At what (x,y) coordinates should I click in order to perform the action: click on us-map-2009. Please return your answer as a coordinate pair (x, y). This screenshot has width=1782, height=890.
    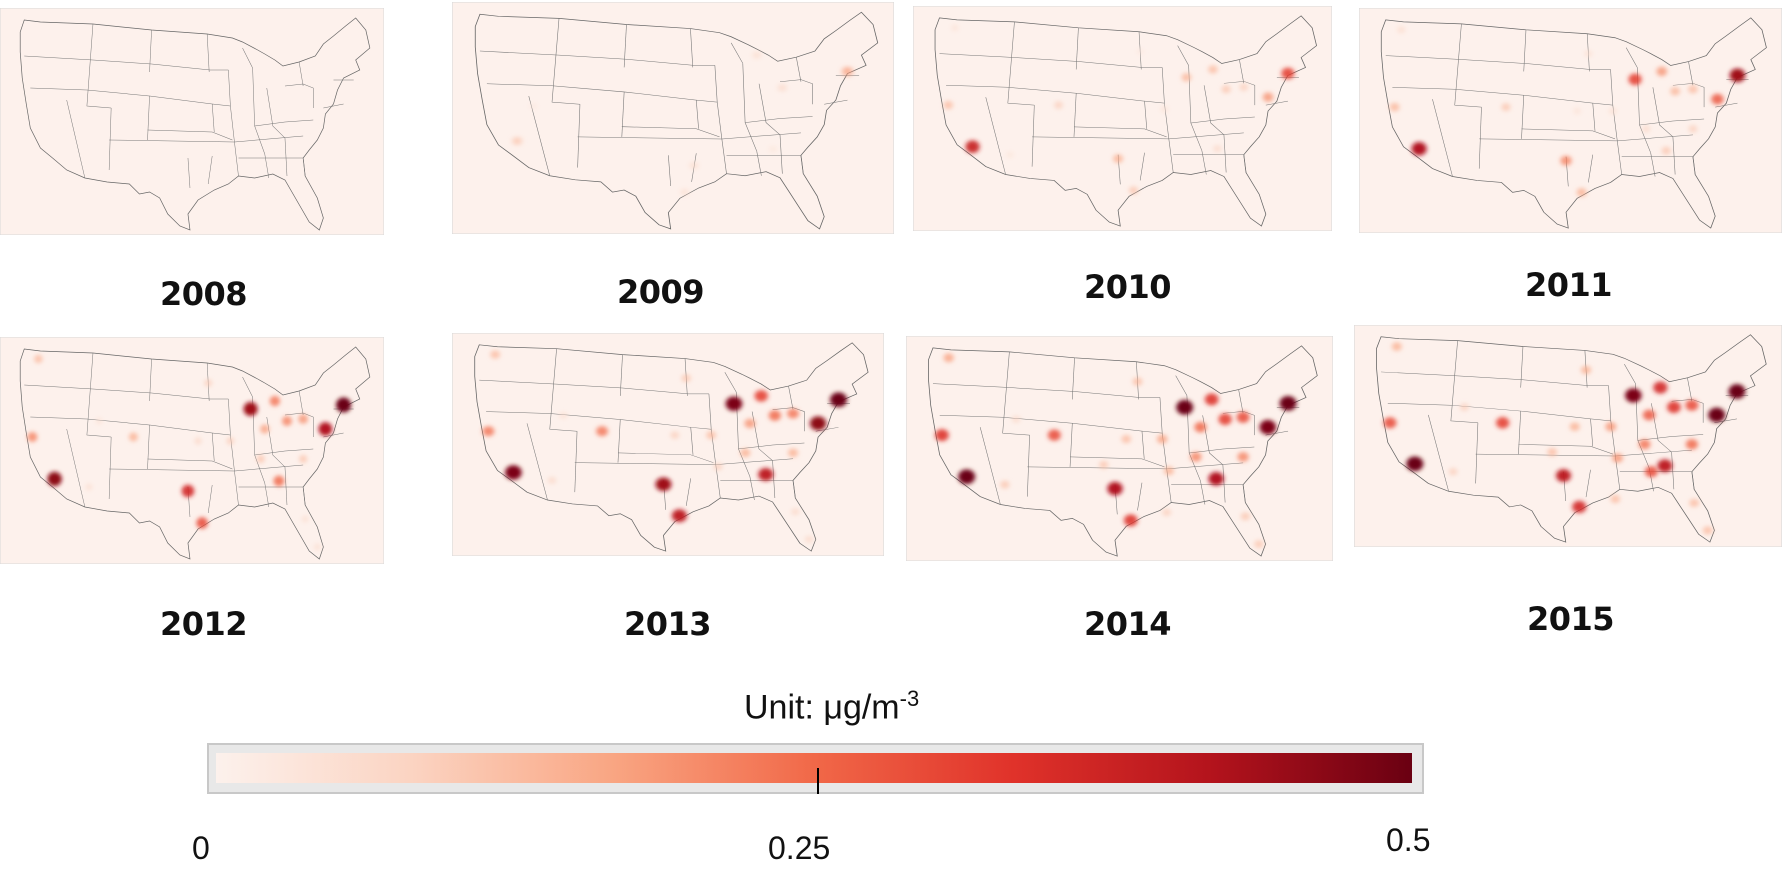
    Looking at the image, I should click on (673, 118).